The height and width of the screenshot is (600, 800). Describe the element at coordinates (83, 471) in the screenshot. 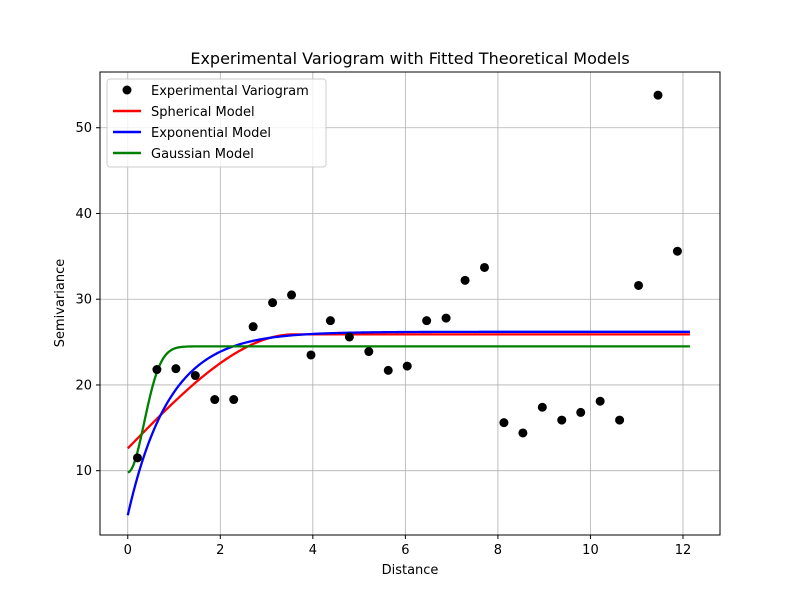

I see `y-tick-label: 10` at that location.